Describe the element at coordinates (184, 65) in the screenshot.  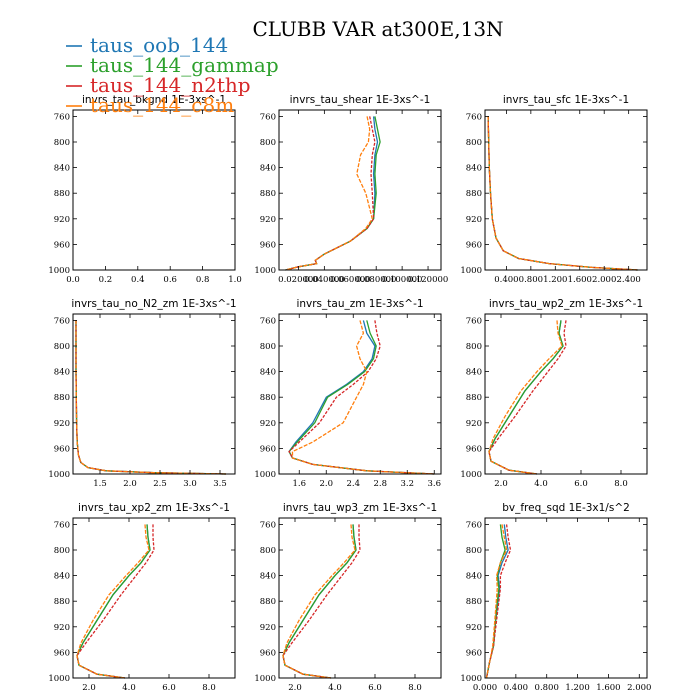
I see `legend-label: taus_144_gammap` at that location.